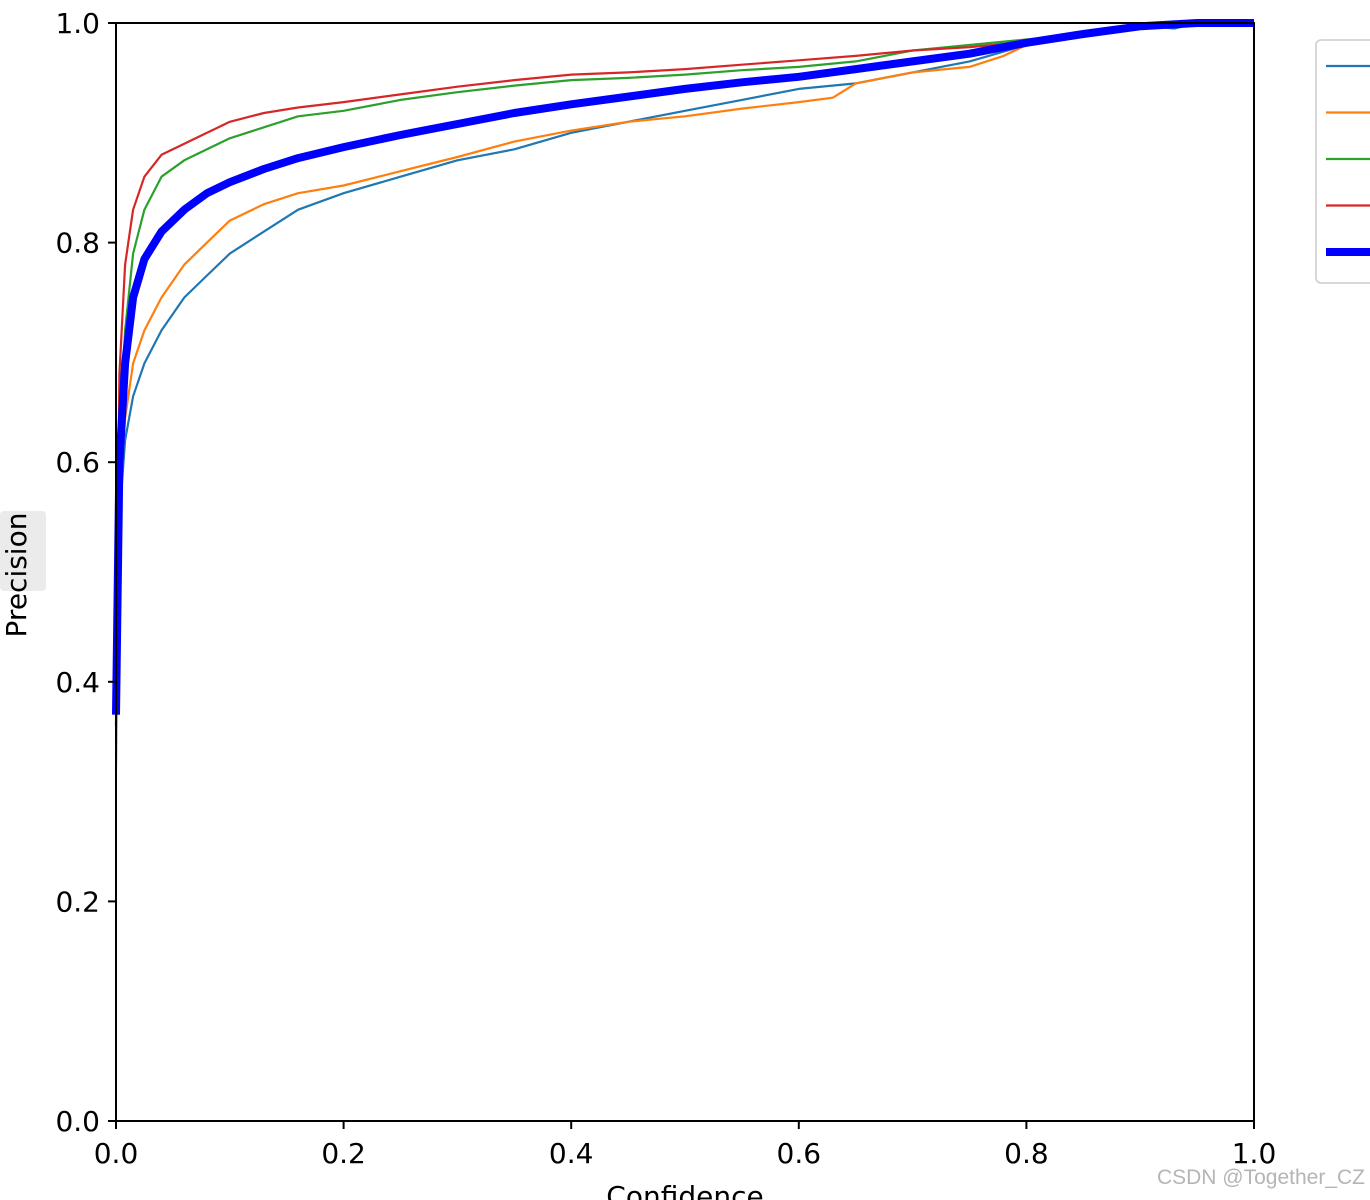  What do you see at coordinates (77, 901) in the screenshot?
I see `y-tick-label: 0.2` at bounding box center [77, 901].